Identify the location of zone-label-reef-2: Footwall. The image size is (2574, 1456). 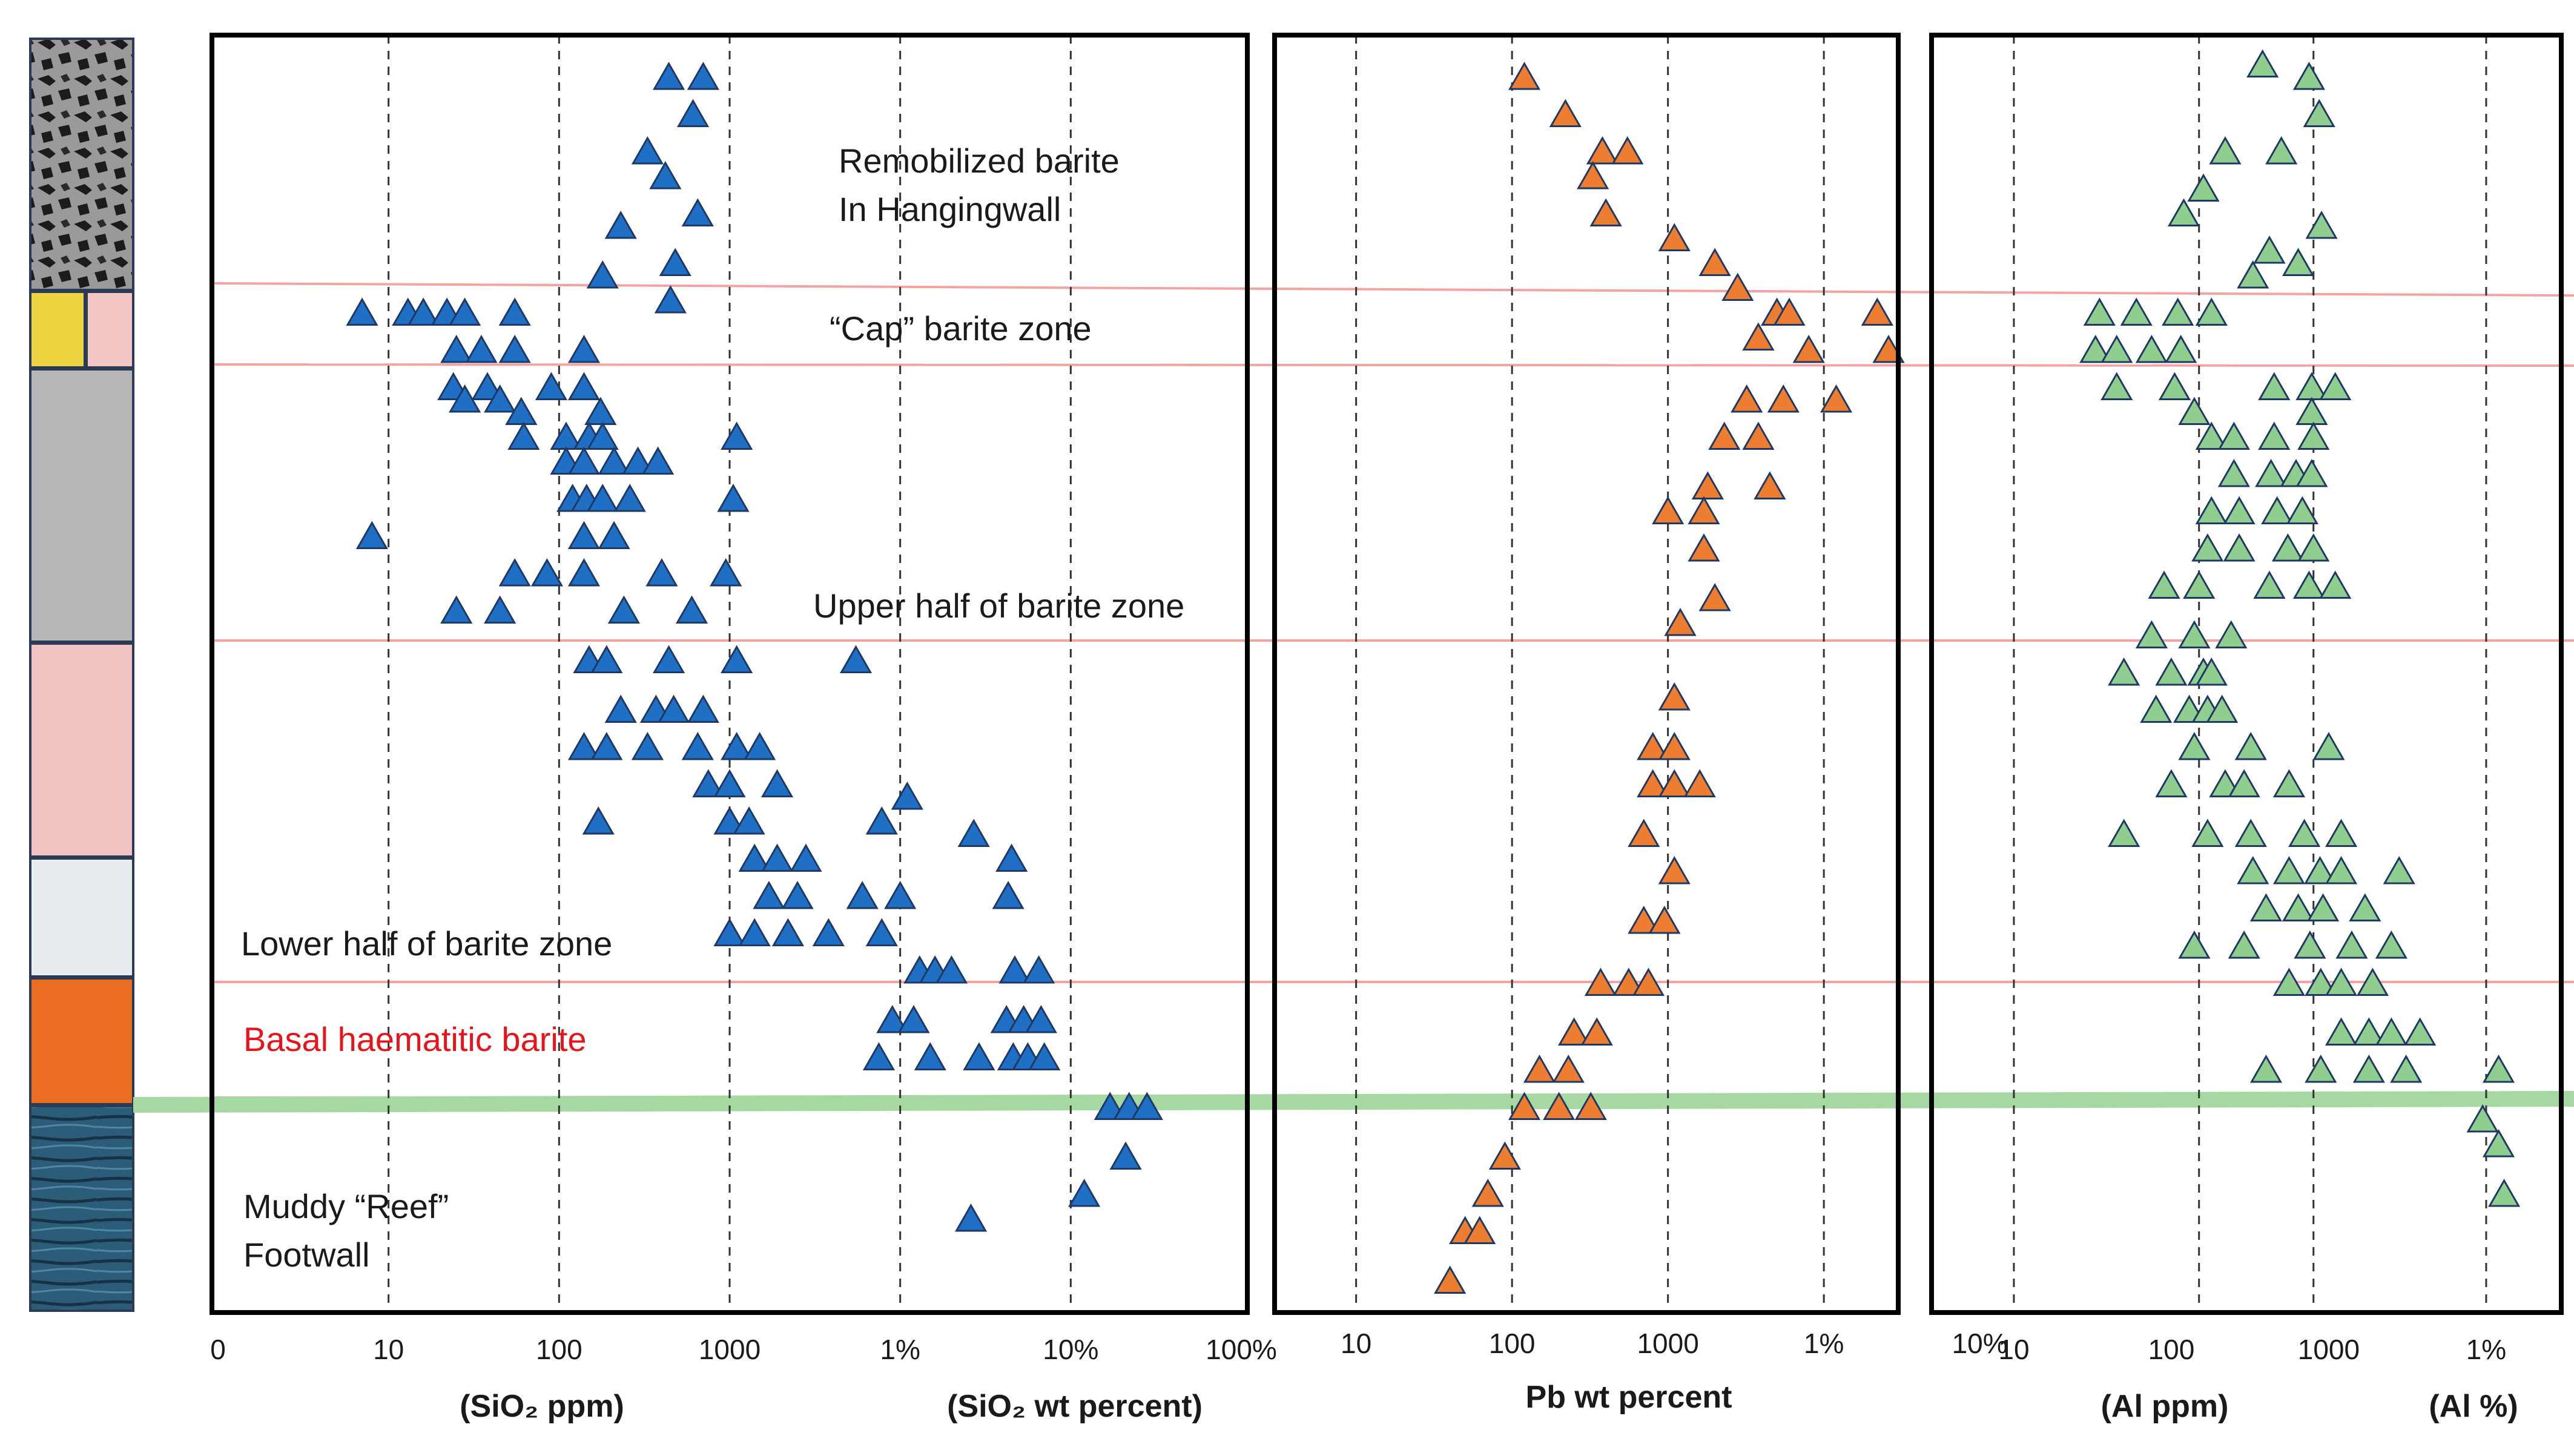
(307, 1255).